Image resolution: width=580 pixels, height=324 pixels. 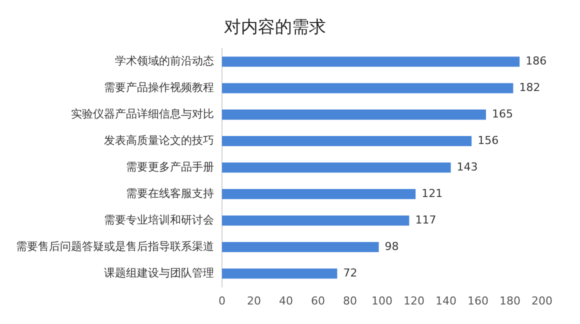 I want to click on y-tick-label: 需要专业培训和研讨会, so click(x=159, y=219).